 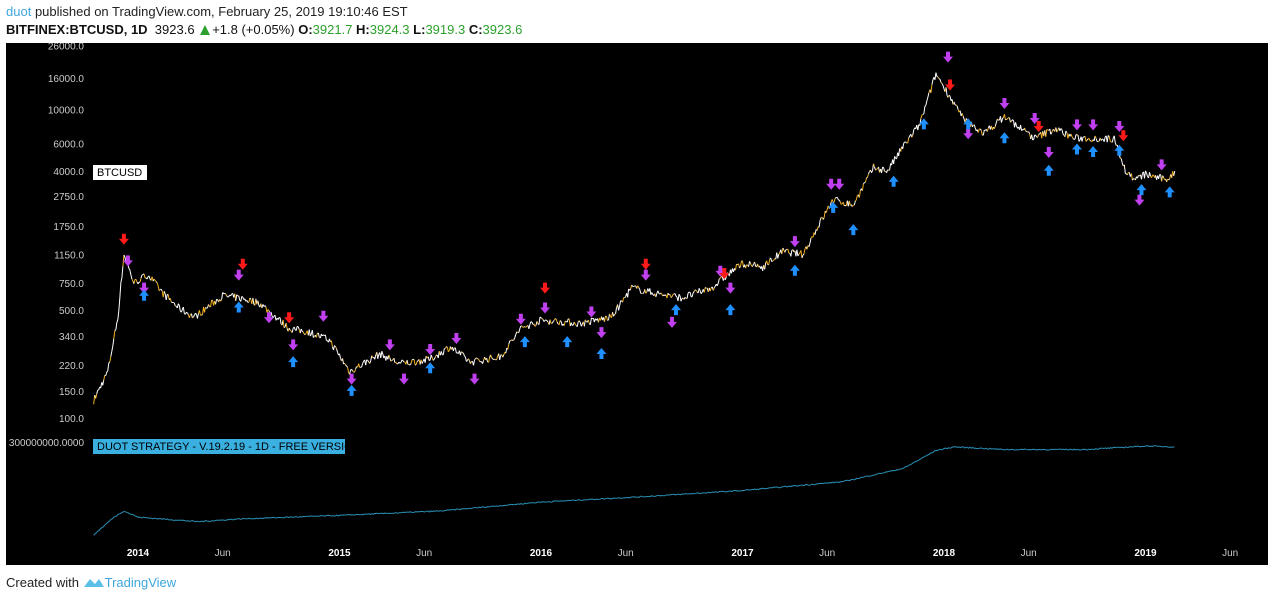 What do you see at coordinates (68, 145) in the screenshot?
I see `y-tick-label: 6000.0` at bounding box center [68, 145].